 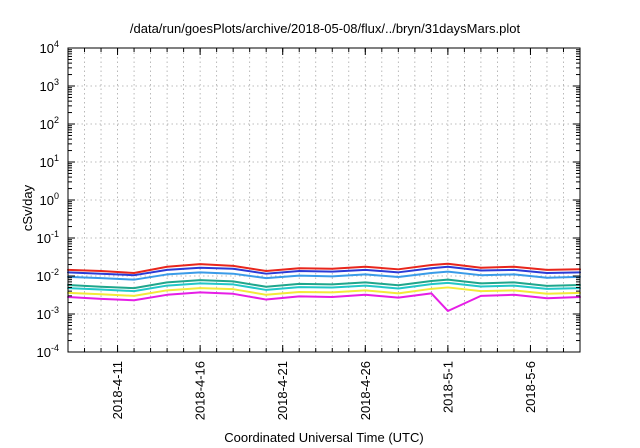 I want to click on y-tick-label-exponent: -3, so click(x=55, y=310).